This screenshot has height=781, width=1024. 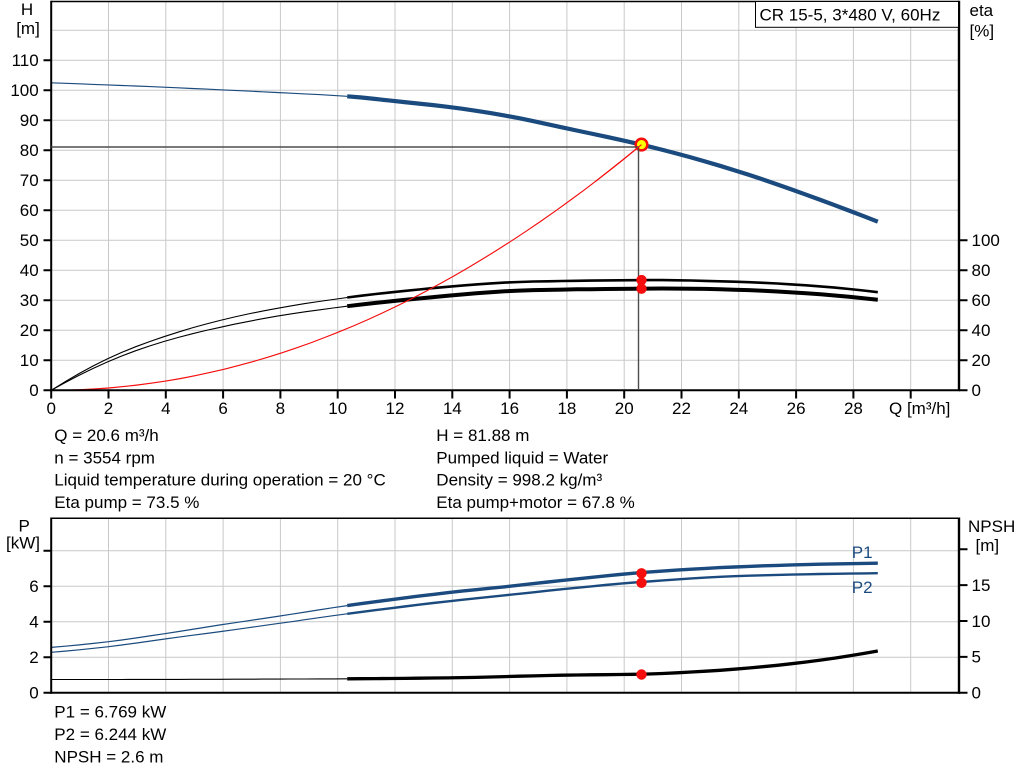 What do you see at coordinates (509, 408) in the screenshot?
I see `svg-text: 16` at bounding box center [509, 408].